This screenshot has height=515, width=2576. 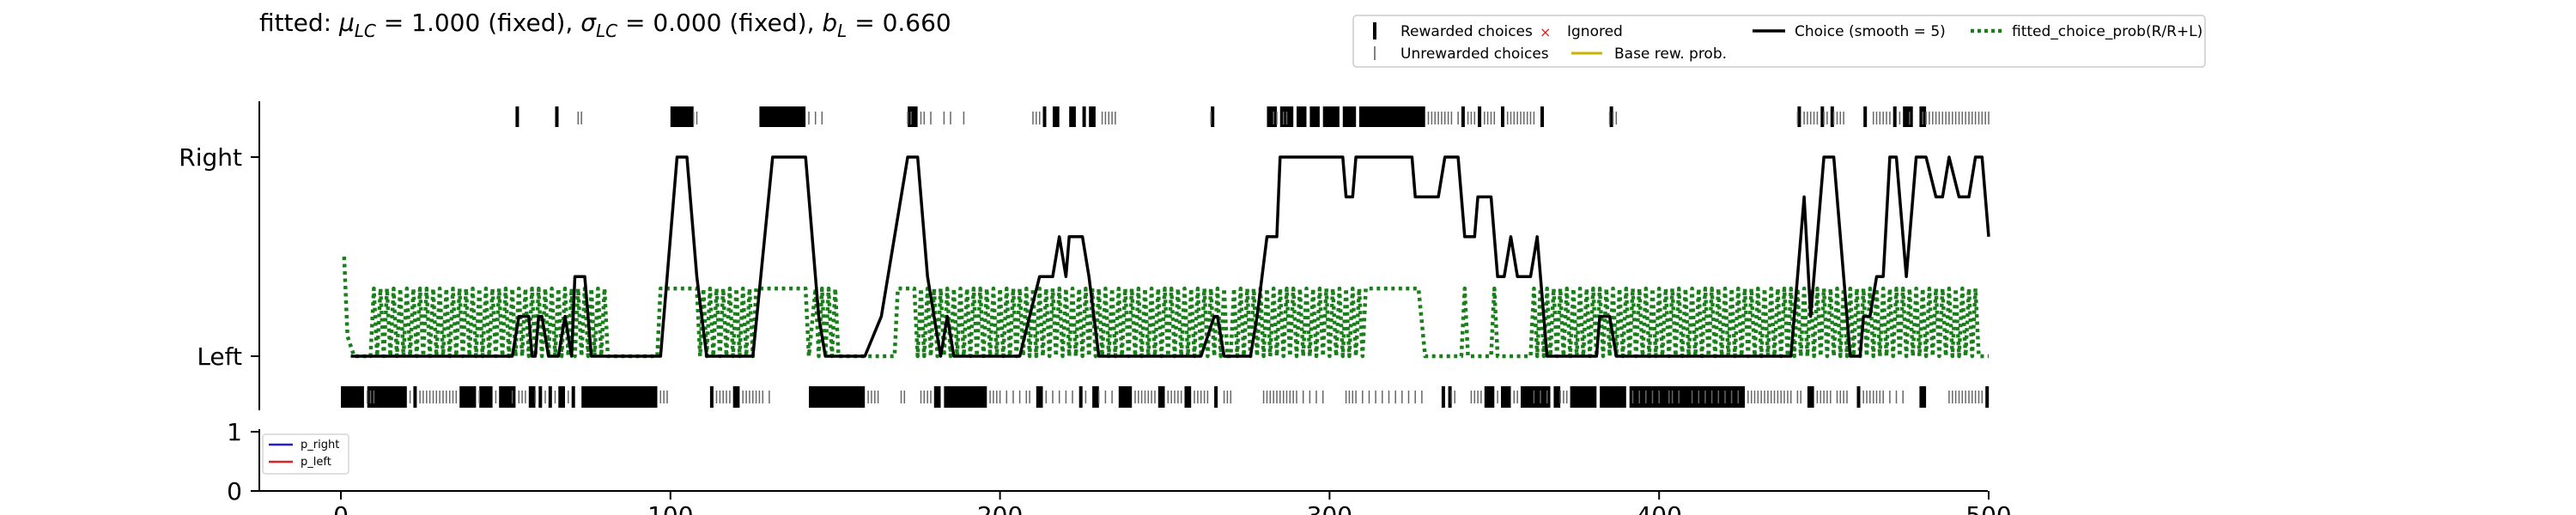 What do you see at coordinates (1474, 54) in the screenshot?
I see `legend-label-unrewarded: Unrewarded choices` at bounding box center [1474, 54].